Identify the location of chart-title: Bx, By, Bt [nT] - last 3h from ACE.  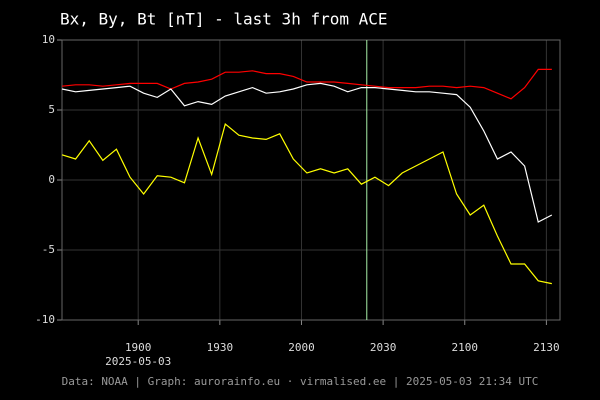
(224, 19).